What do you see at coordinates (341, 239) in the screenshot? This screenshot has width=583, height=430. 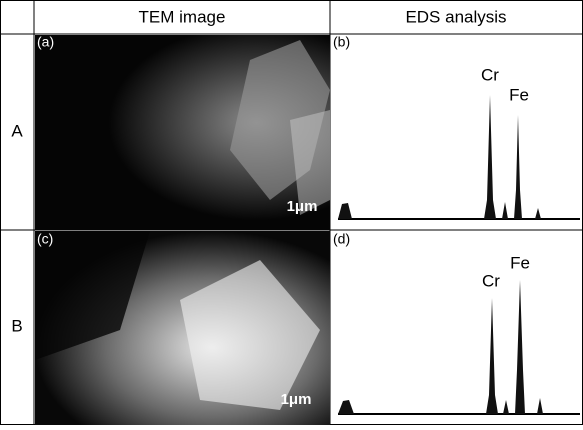 I see `panel-label: (d)` at bounding box center [341, 239].